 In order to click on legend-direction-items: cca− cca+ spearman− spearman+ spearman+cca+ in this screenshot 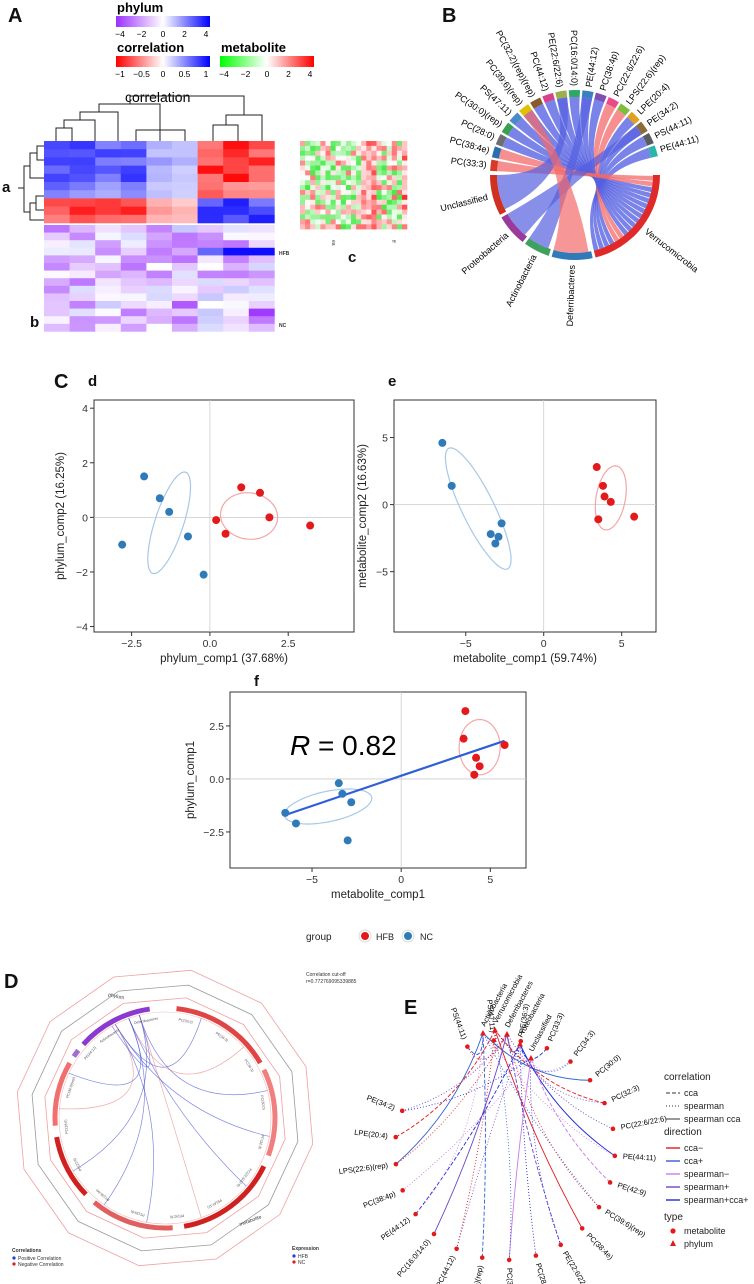, I will do `click(707, 1174)`.